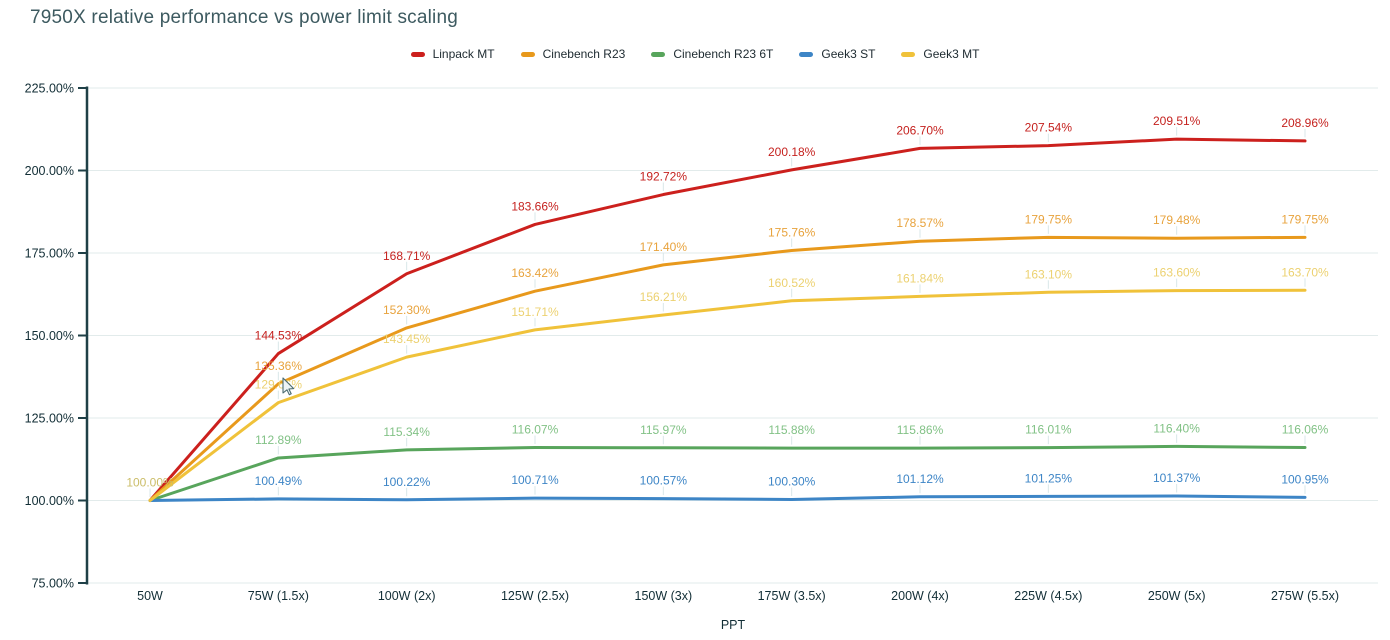 The width and height of the screenshot is (1390, 640). What do you see at coordinates (1048, 596) in the screenshot?
I see `x-tick-label: 225W (4.5x)` at bounding box center [1048, 596].